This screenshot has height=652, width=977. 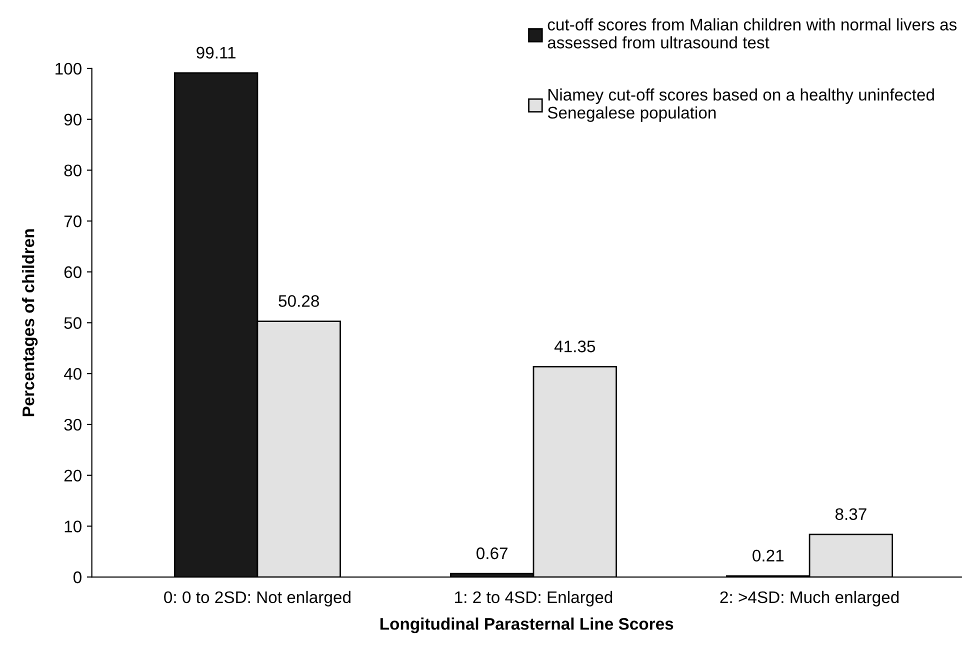 I want to click on x-tick-label: 1: 2 to 4SD: Enlarged, so click(x=533, y=598).